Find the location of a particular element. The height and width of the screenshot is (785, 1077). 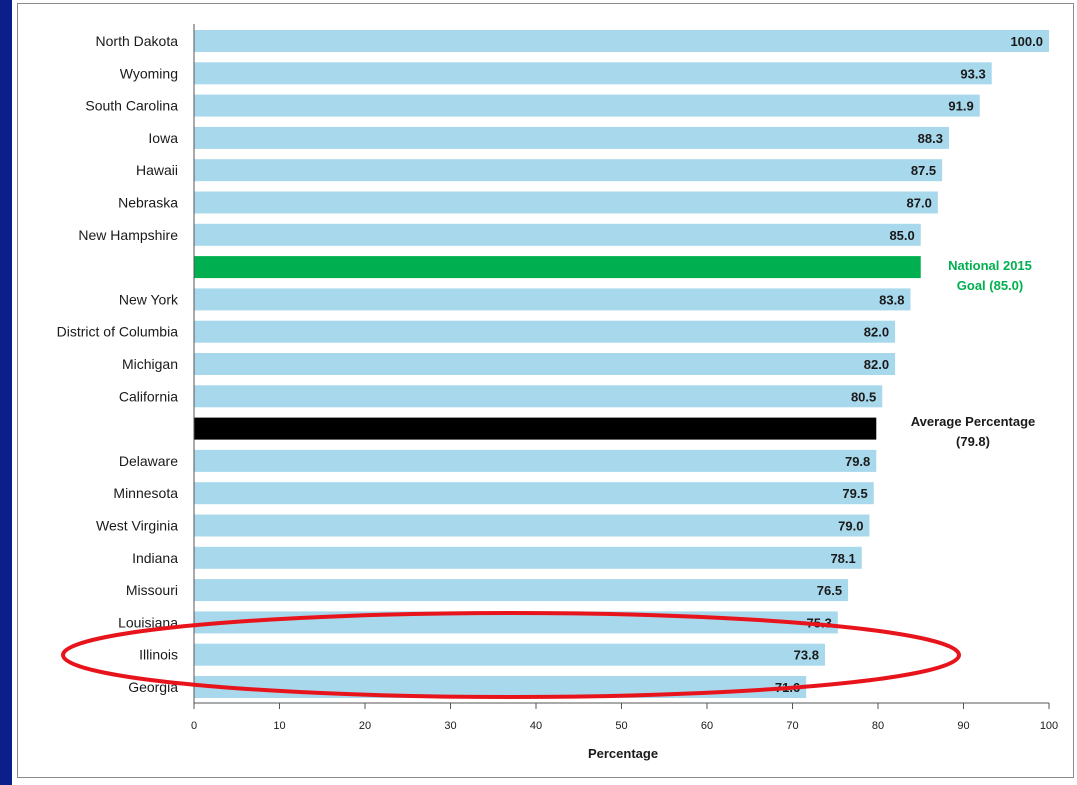

category-label: District of Columbia is located at coordinates (118, 332).